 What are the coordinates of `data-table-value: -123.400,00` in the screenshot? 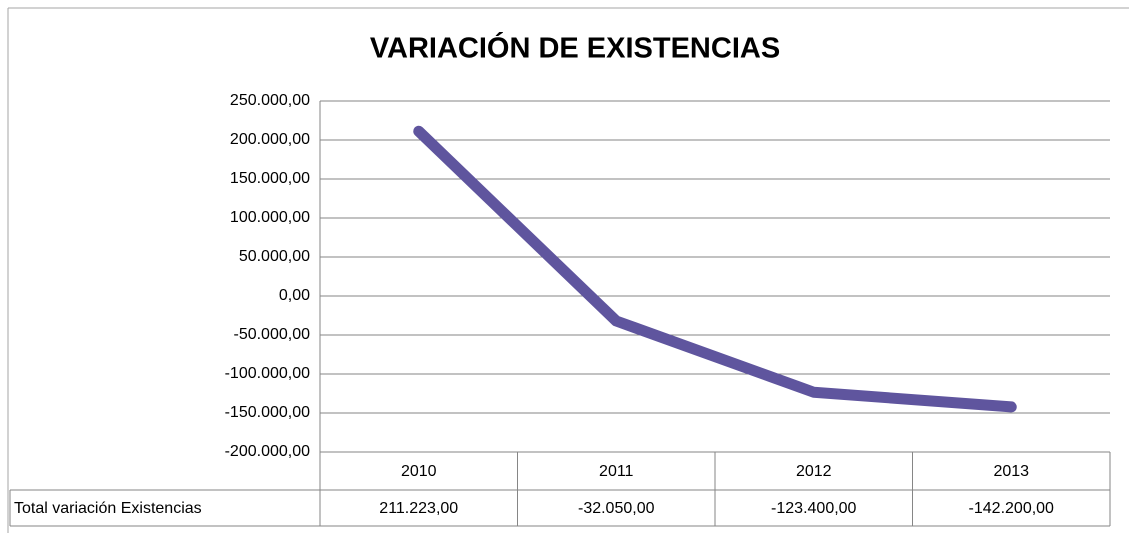 It's located at (814, 508).